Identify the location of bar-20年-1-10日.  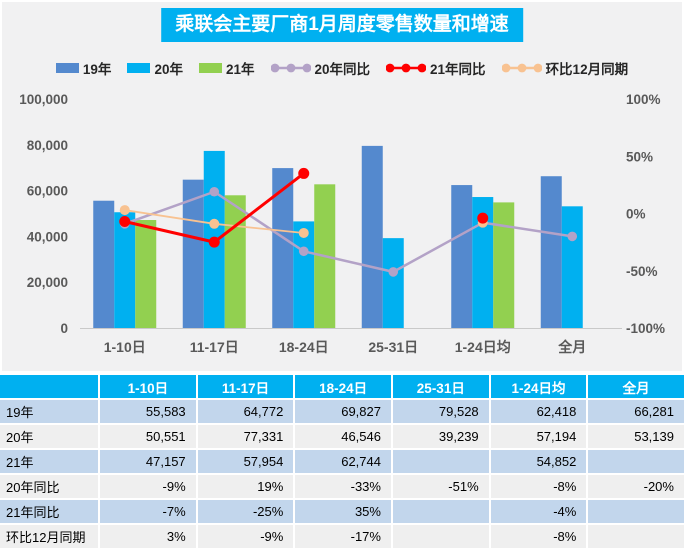
(125, 270).